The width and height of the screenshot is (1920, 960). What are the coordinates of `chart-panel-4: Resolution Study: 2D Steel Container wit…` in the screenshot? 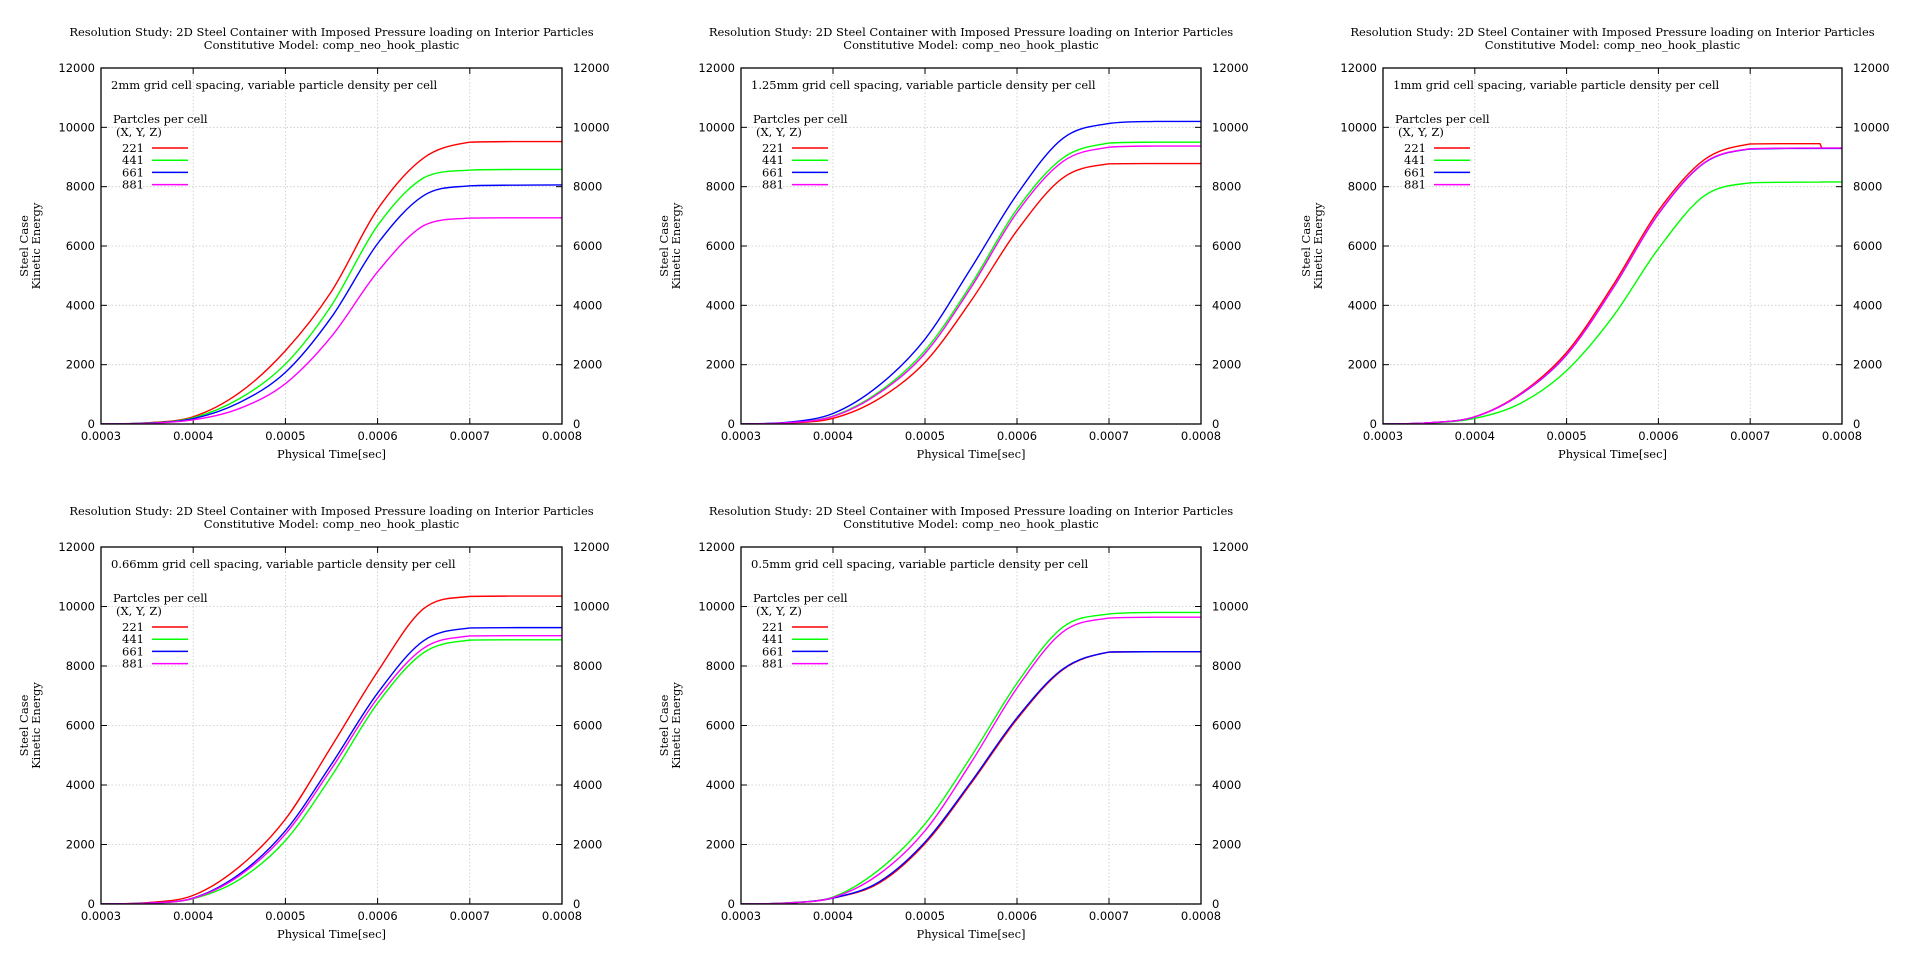 It's located at (953, 722).